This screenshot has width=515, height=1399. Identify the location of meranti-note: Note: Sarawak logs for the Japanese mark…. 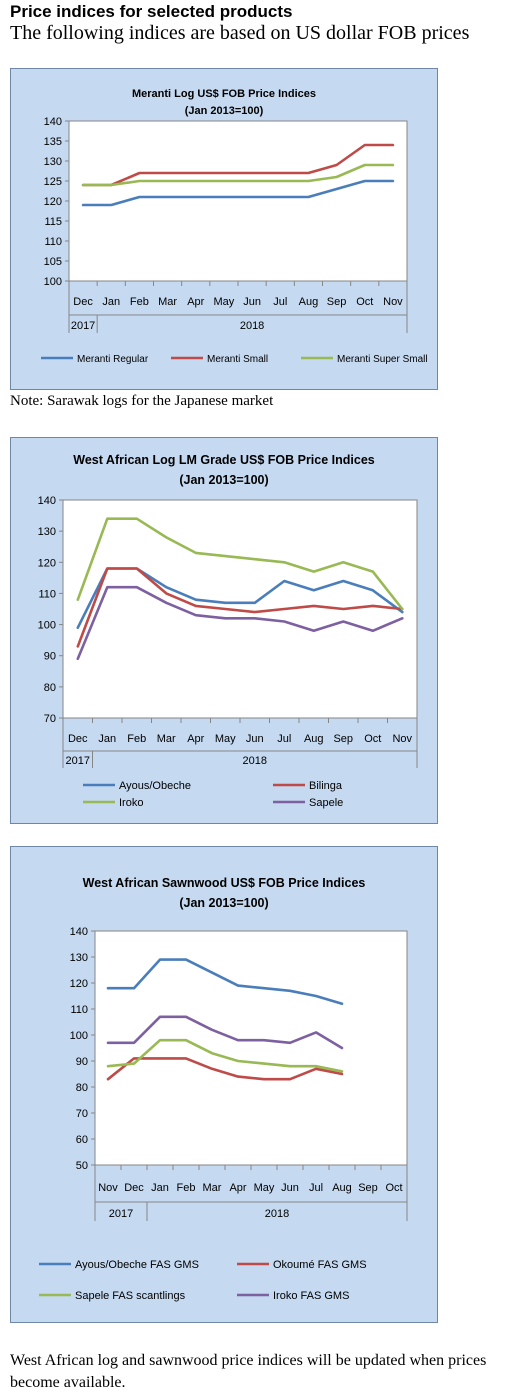
(141, 401).